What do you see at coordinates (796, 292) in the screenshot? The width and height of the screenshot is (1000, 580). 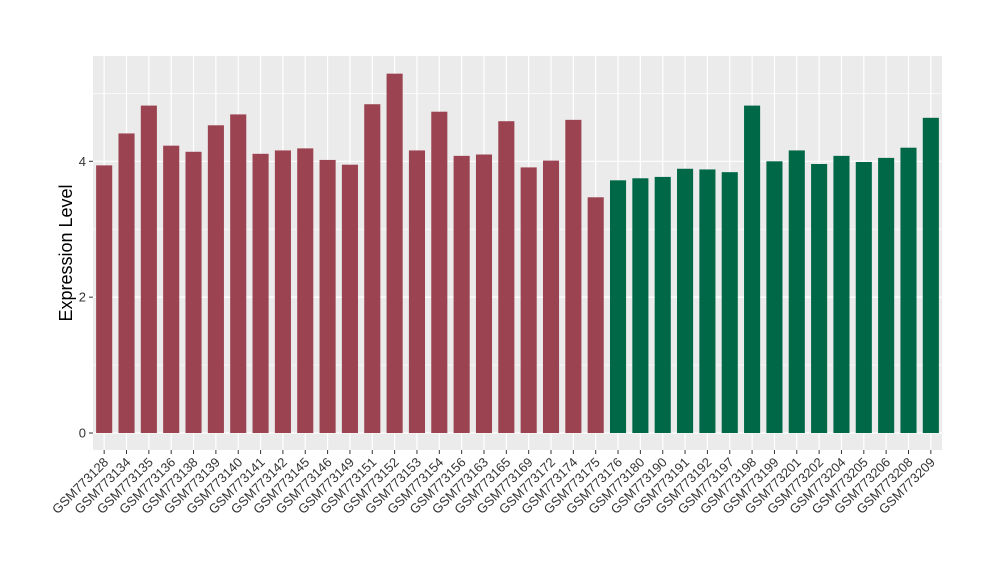 I see `bar-GSM773201` at bounding box center [796, 292].